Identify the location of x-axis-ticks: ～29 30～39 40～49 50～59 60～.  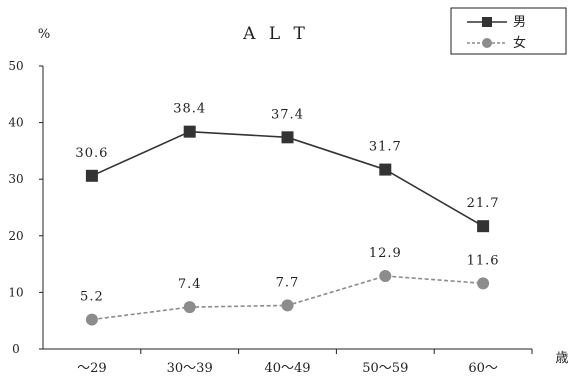
(305, 362).